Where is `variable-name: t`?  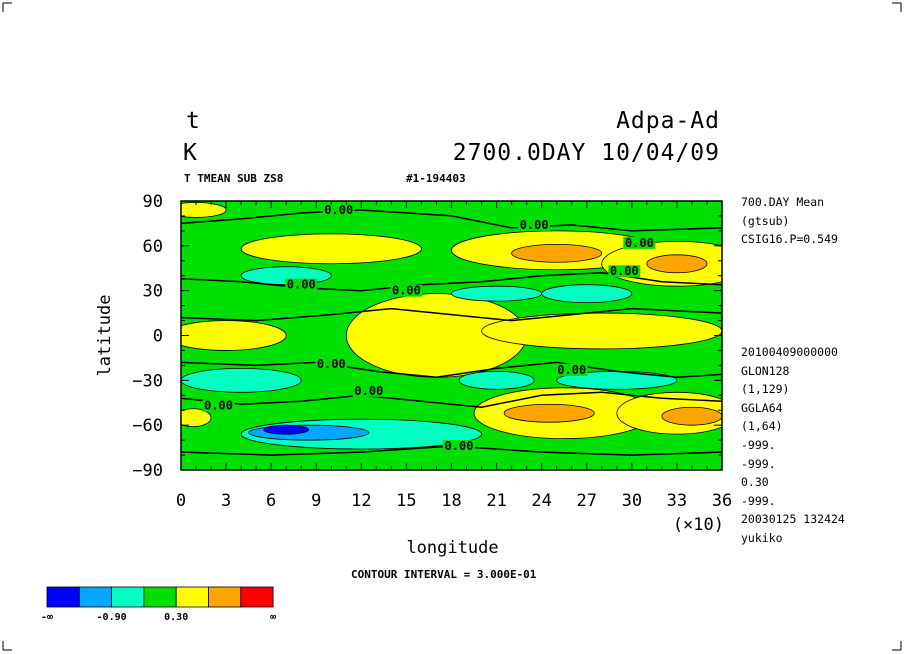
variable-name: t is located at coordinates (193, 121).